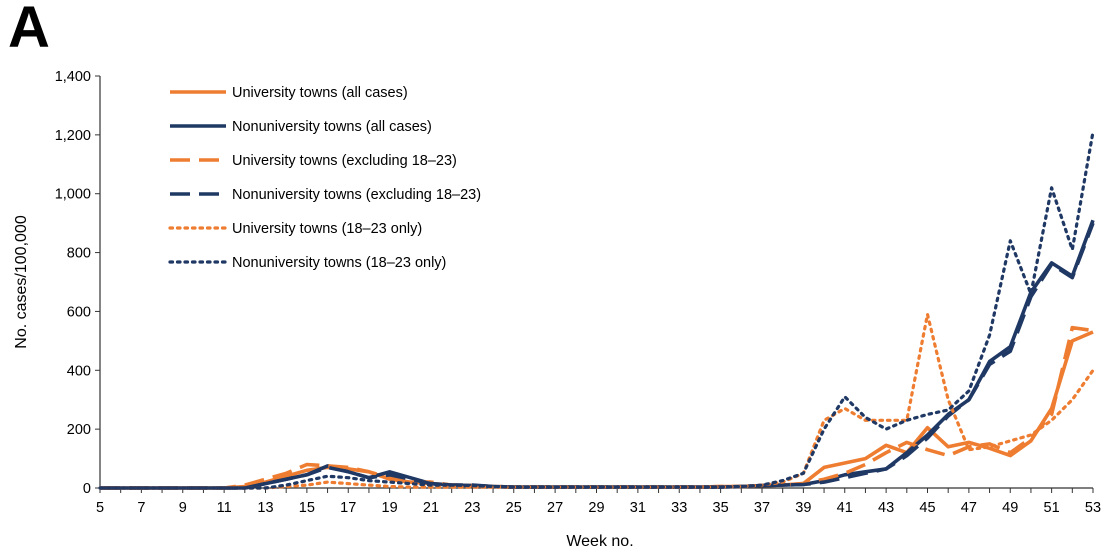 This screenshot has height=554, width=1108. What do you see at coordinates (79, 430) in the screenshot?
I see `y-tick-label: 200` at bounding box center [79, 430].